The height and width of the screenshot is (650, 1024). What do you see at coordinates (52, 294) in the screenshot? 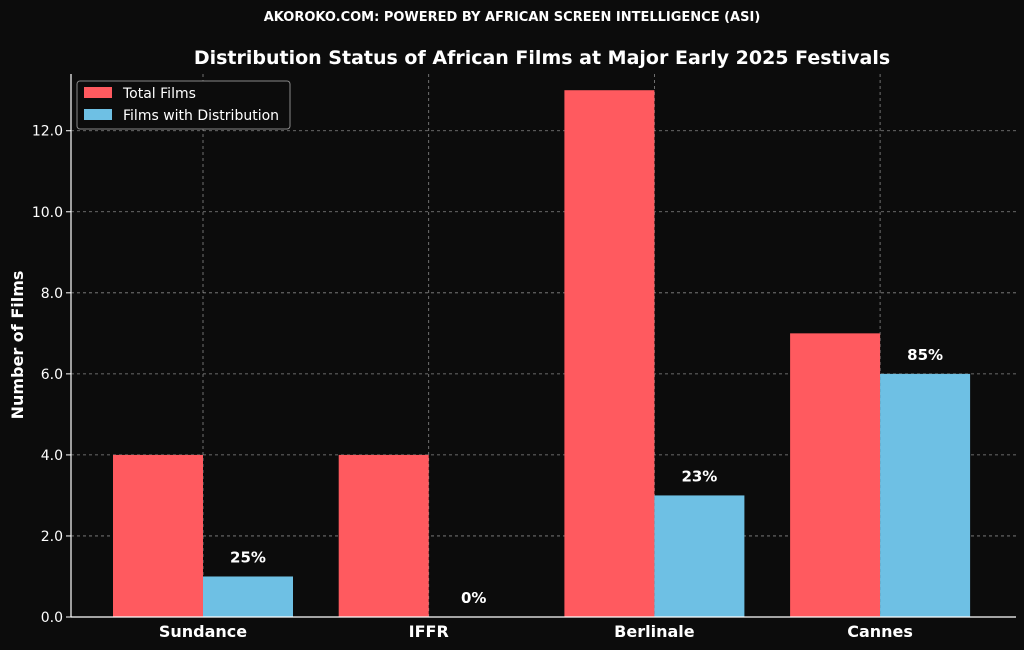
I see `y-tick-label: 8.0` at bounding box center [52, 294].